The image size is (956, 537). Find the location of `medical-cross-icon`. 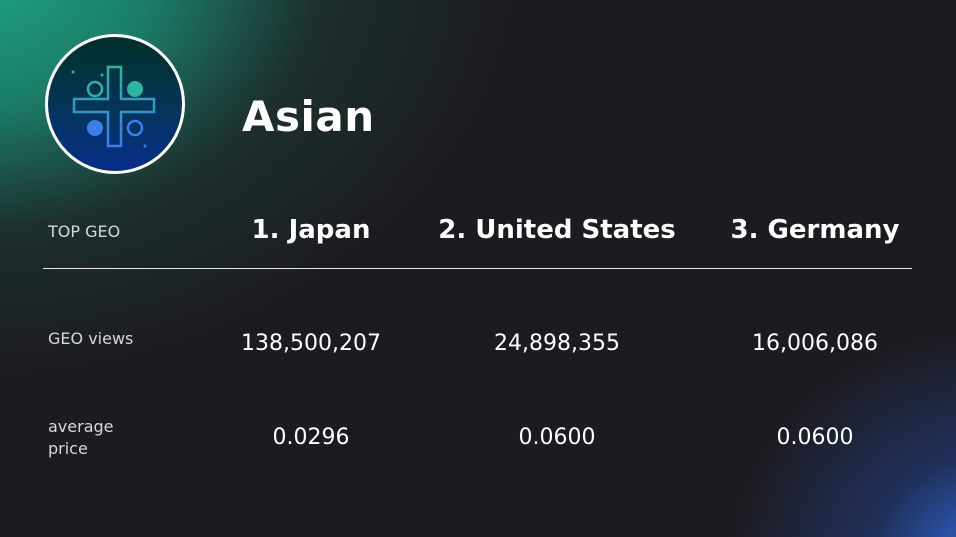

medical-cross-icon is located at coordinates (113, 106).